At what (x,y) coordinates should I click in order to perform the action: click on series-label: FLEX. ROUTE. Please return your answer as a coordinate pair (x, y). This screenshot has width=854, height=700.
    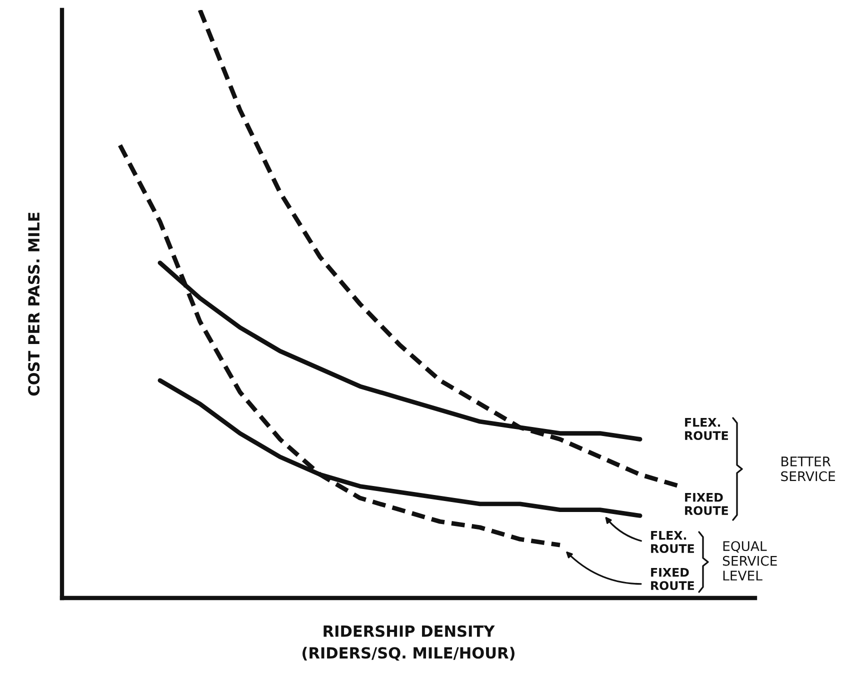
    Looking at the image, I should click on (672, 542).